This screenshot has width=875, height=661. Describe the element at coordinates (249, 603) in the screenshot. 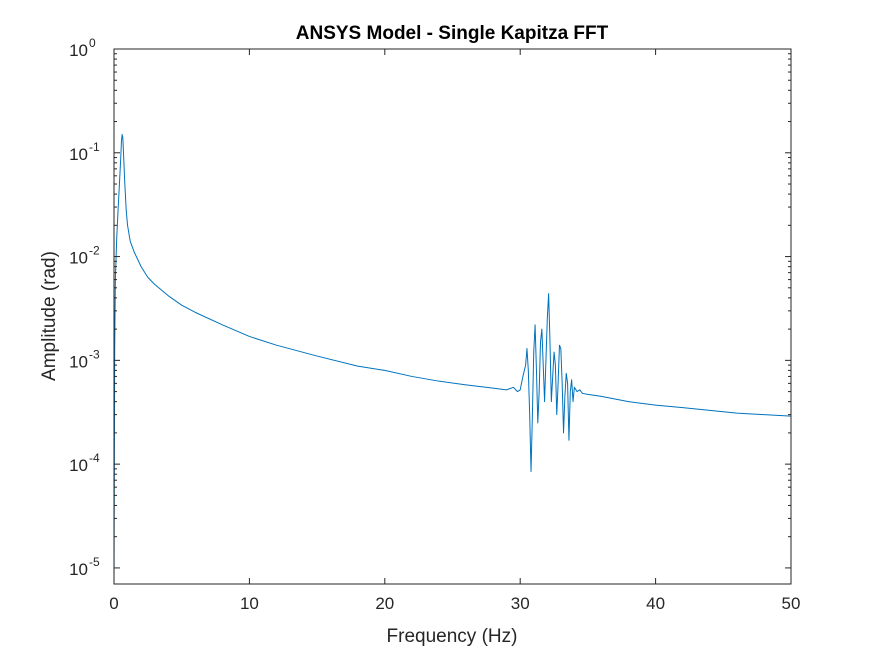

I see `x-tick-label: 10` at that location.